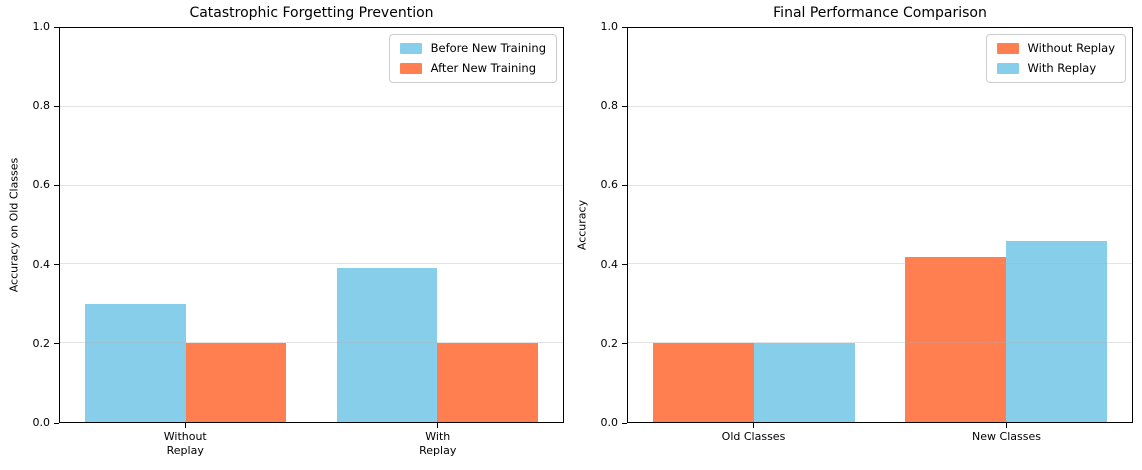  I want to click on legend-label: Before New Training, so click(488, 48).